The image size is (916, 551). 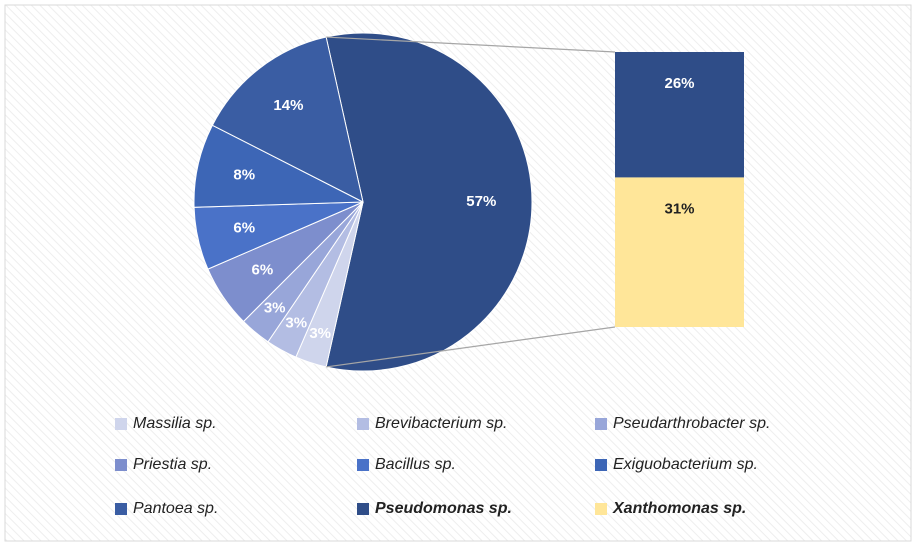 What do you see at coordinates (288, 105) in the screenshot?
I see `data-label: 14%` at bounding box center [288, 105].